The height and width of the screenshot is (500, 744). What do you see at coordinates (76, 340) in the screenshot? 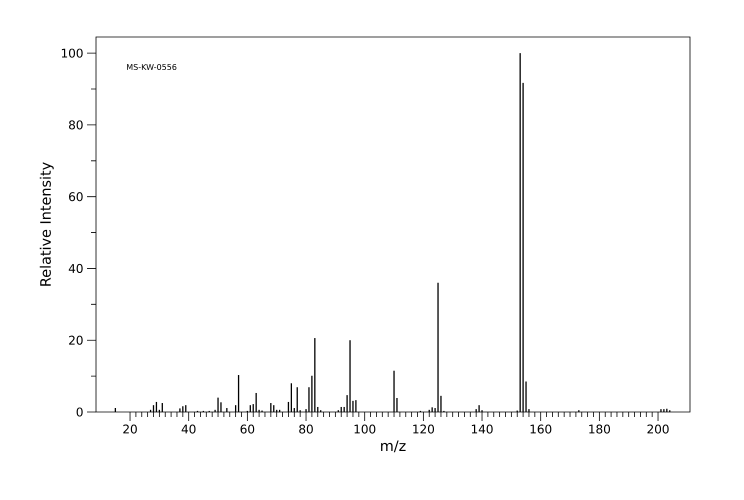
I see `y-tick-label: 20` at bounding box center [76, 340].